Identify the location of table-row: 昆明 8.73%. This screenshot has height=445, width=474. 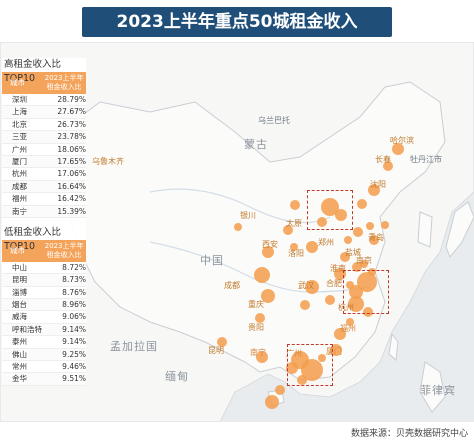
(44, 280).